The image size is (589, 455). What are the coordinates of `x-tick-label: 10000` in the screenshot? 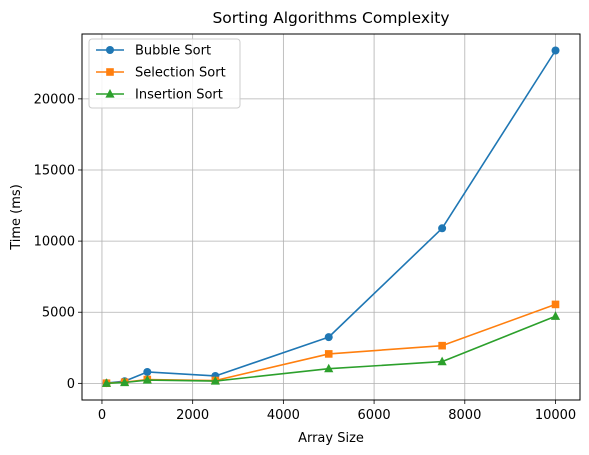 It's located at (555, 415).